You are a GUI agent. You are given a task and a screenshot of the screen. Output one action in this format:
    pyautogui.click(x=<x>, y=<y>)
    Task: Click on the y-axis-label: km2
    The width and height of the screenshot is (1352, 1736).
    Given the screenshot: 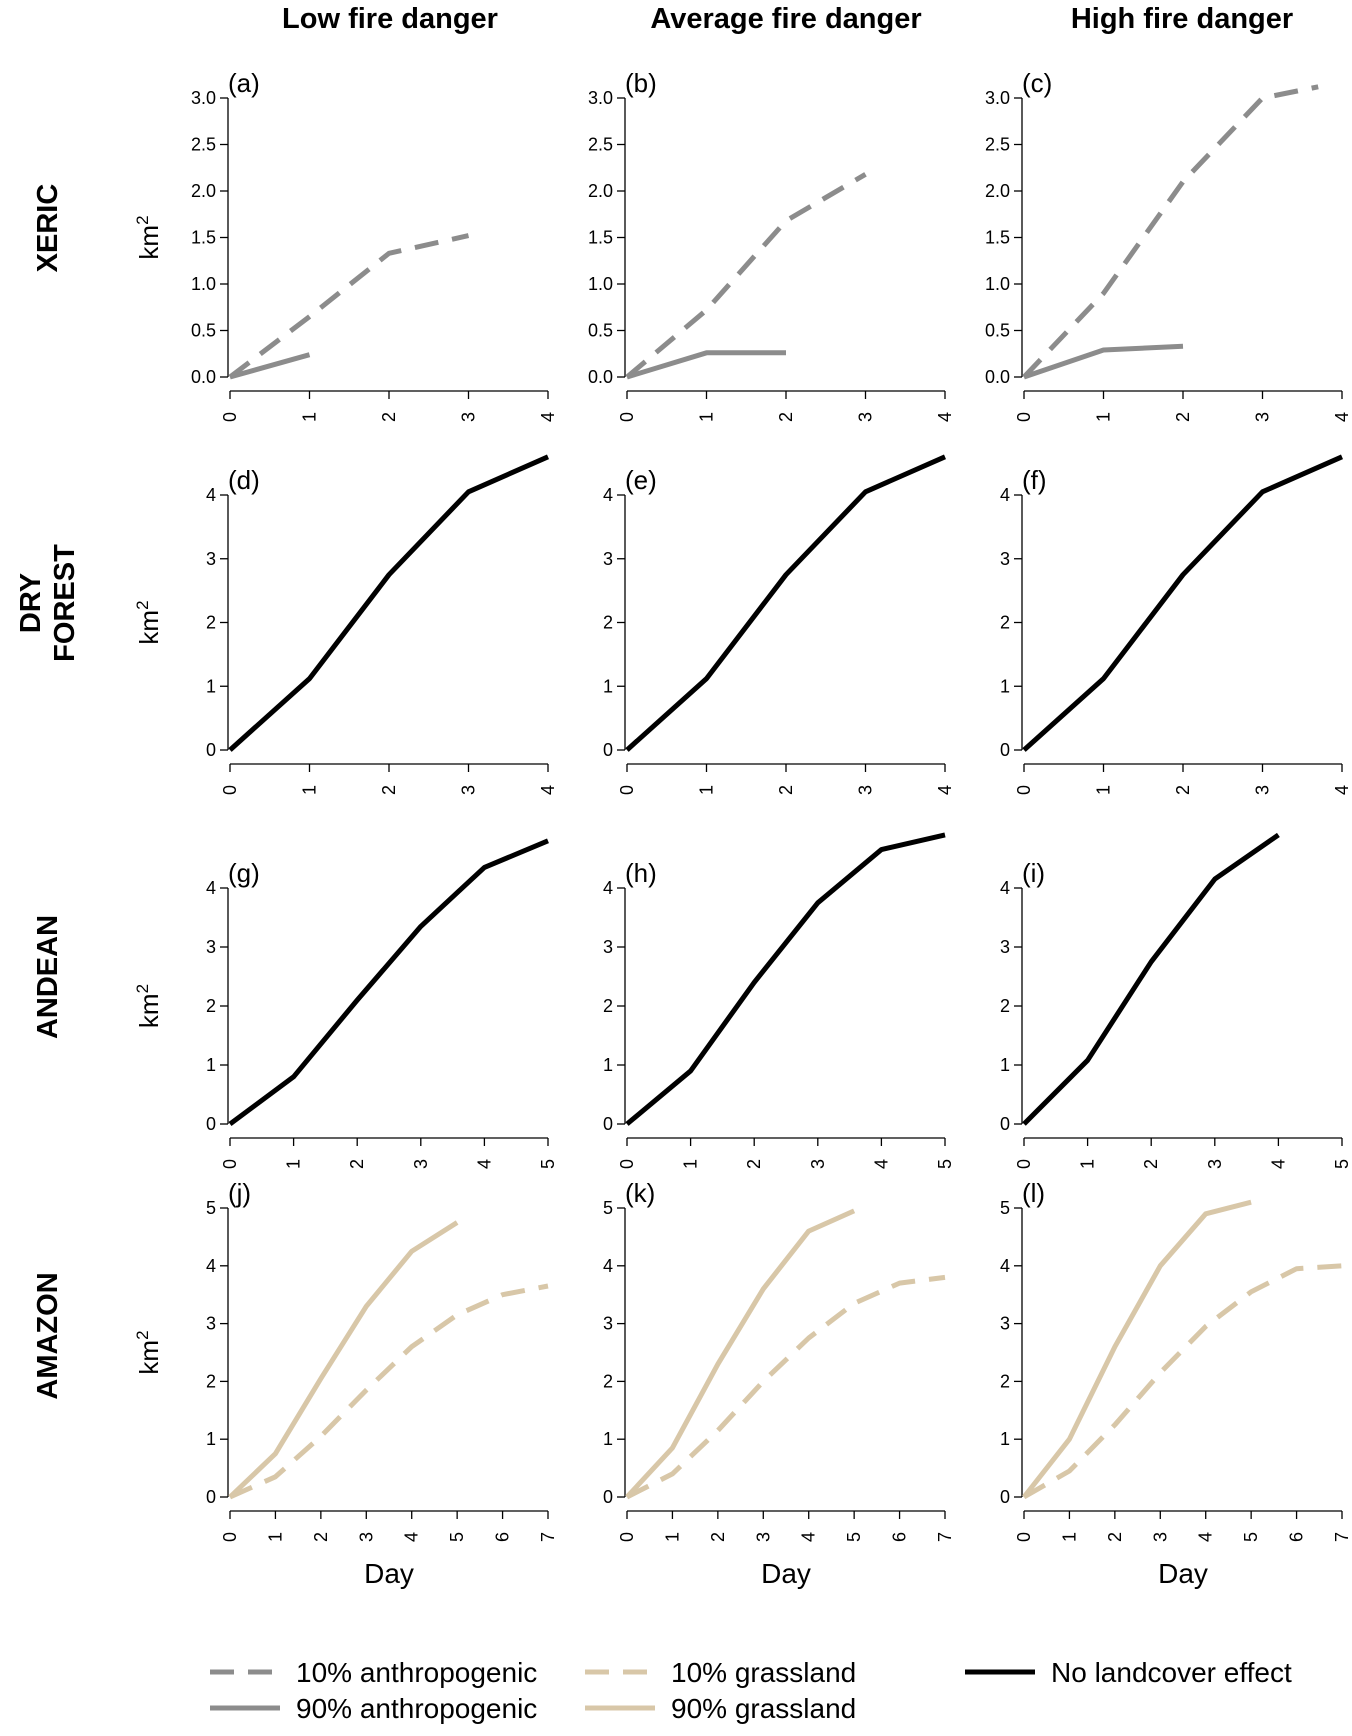 What is the action you would take?
    pyautogui.click(x=148, y=622)
    